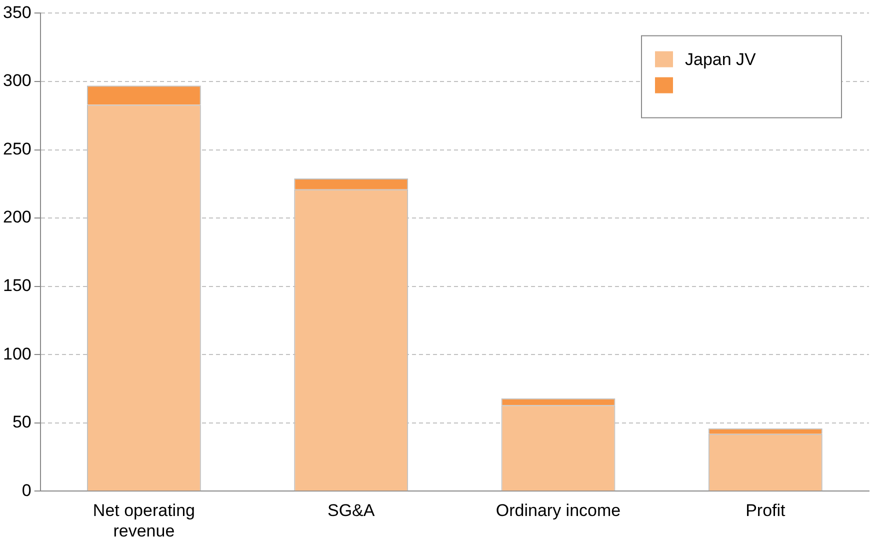 The image size is (879, 552). What do you see at coordinates (766, 510) in the screenshot?
I see `x-tick-label: Profit` at bounding box center [766, 510].